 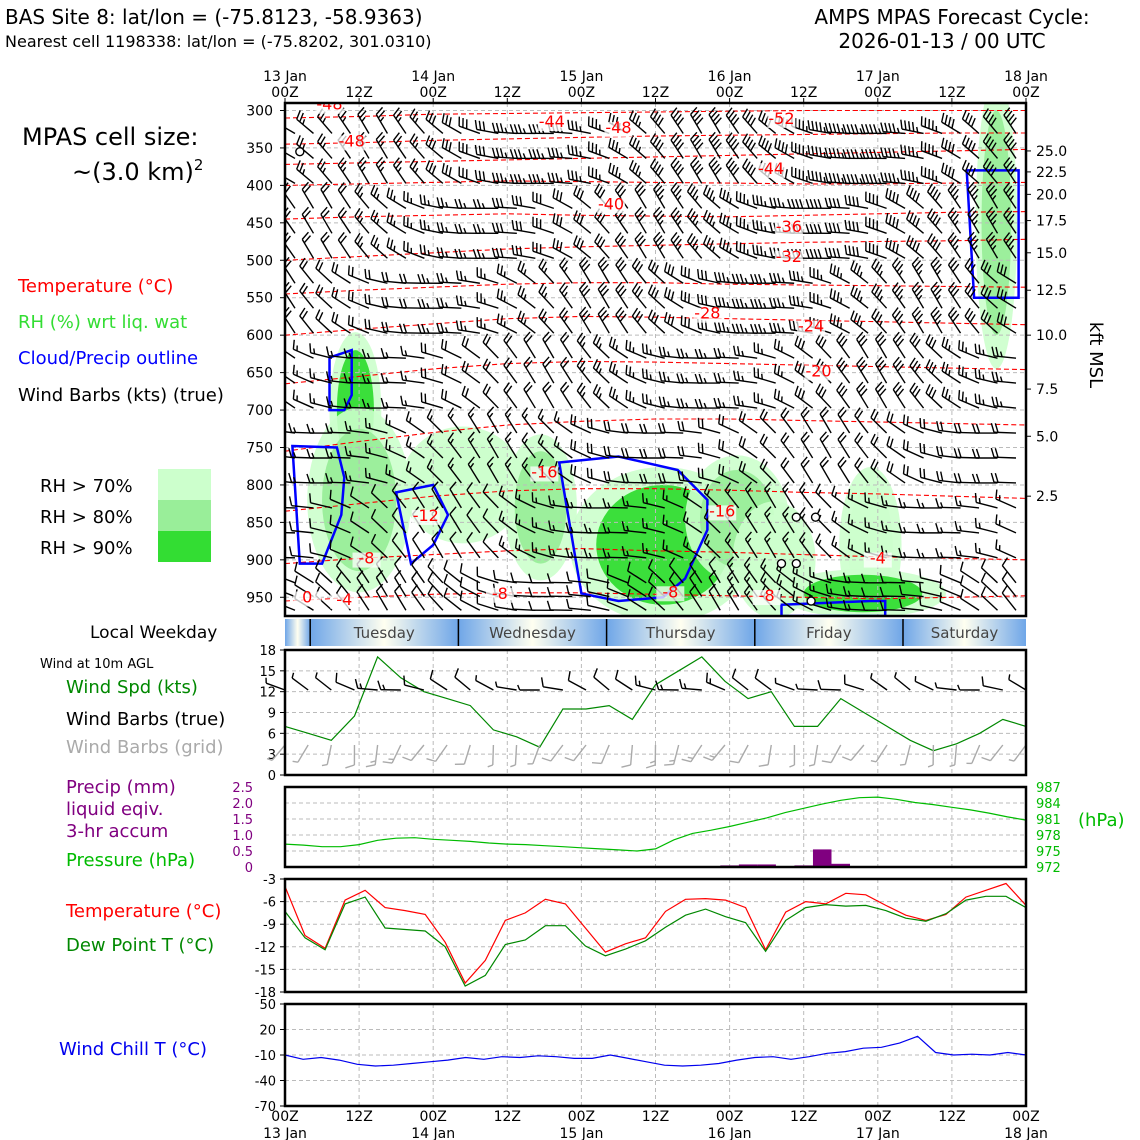 I want to click on surface-wind-barb, so click(x=601, y=679).